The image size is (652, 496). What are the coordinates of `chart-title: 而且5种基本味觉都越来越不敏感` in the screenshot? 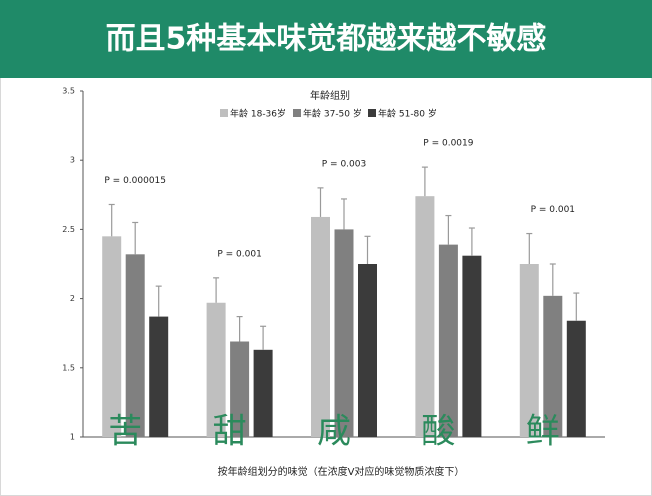 It's located at (326, 39).